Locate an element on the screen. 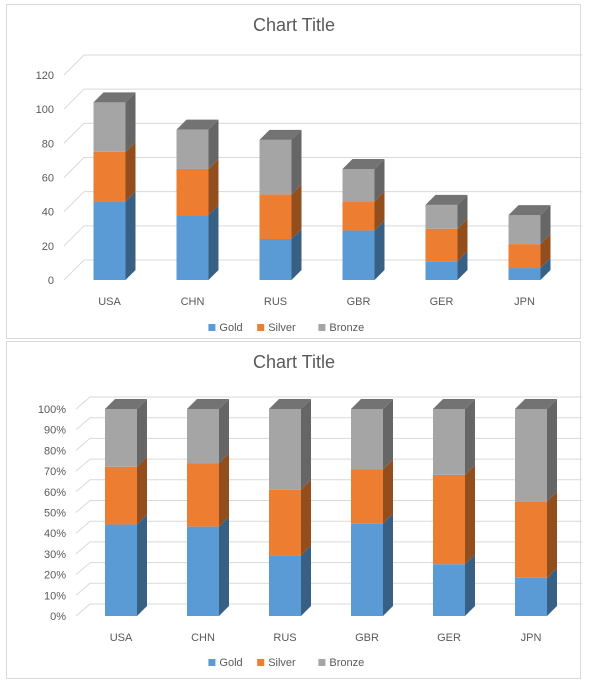  y-tick-label: 60% is located at coordinates (55, 493).